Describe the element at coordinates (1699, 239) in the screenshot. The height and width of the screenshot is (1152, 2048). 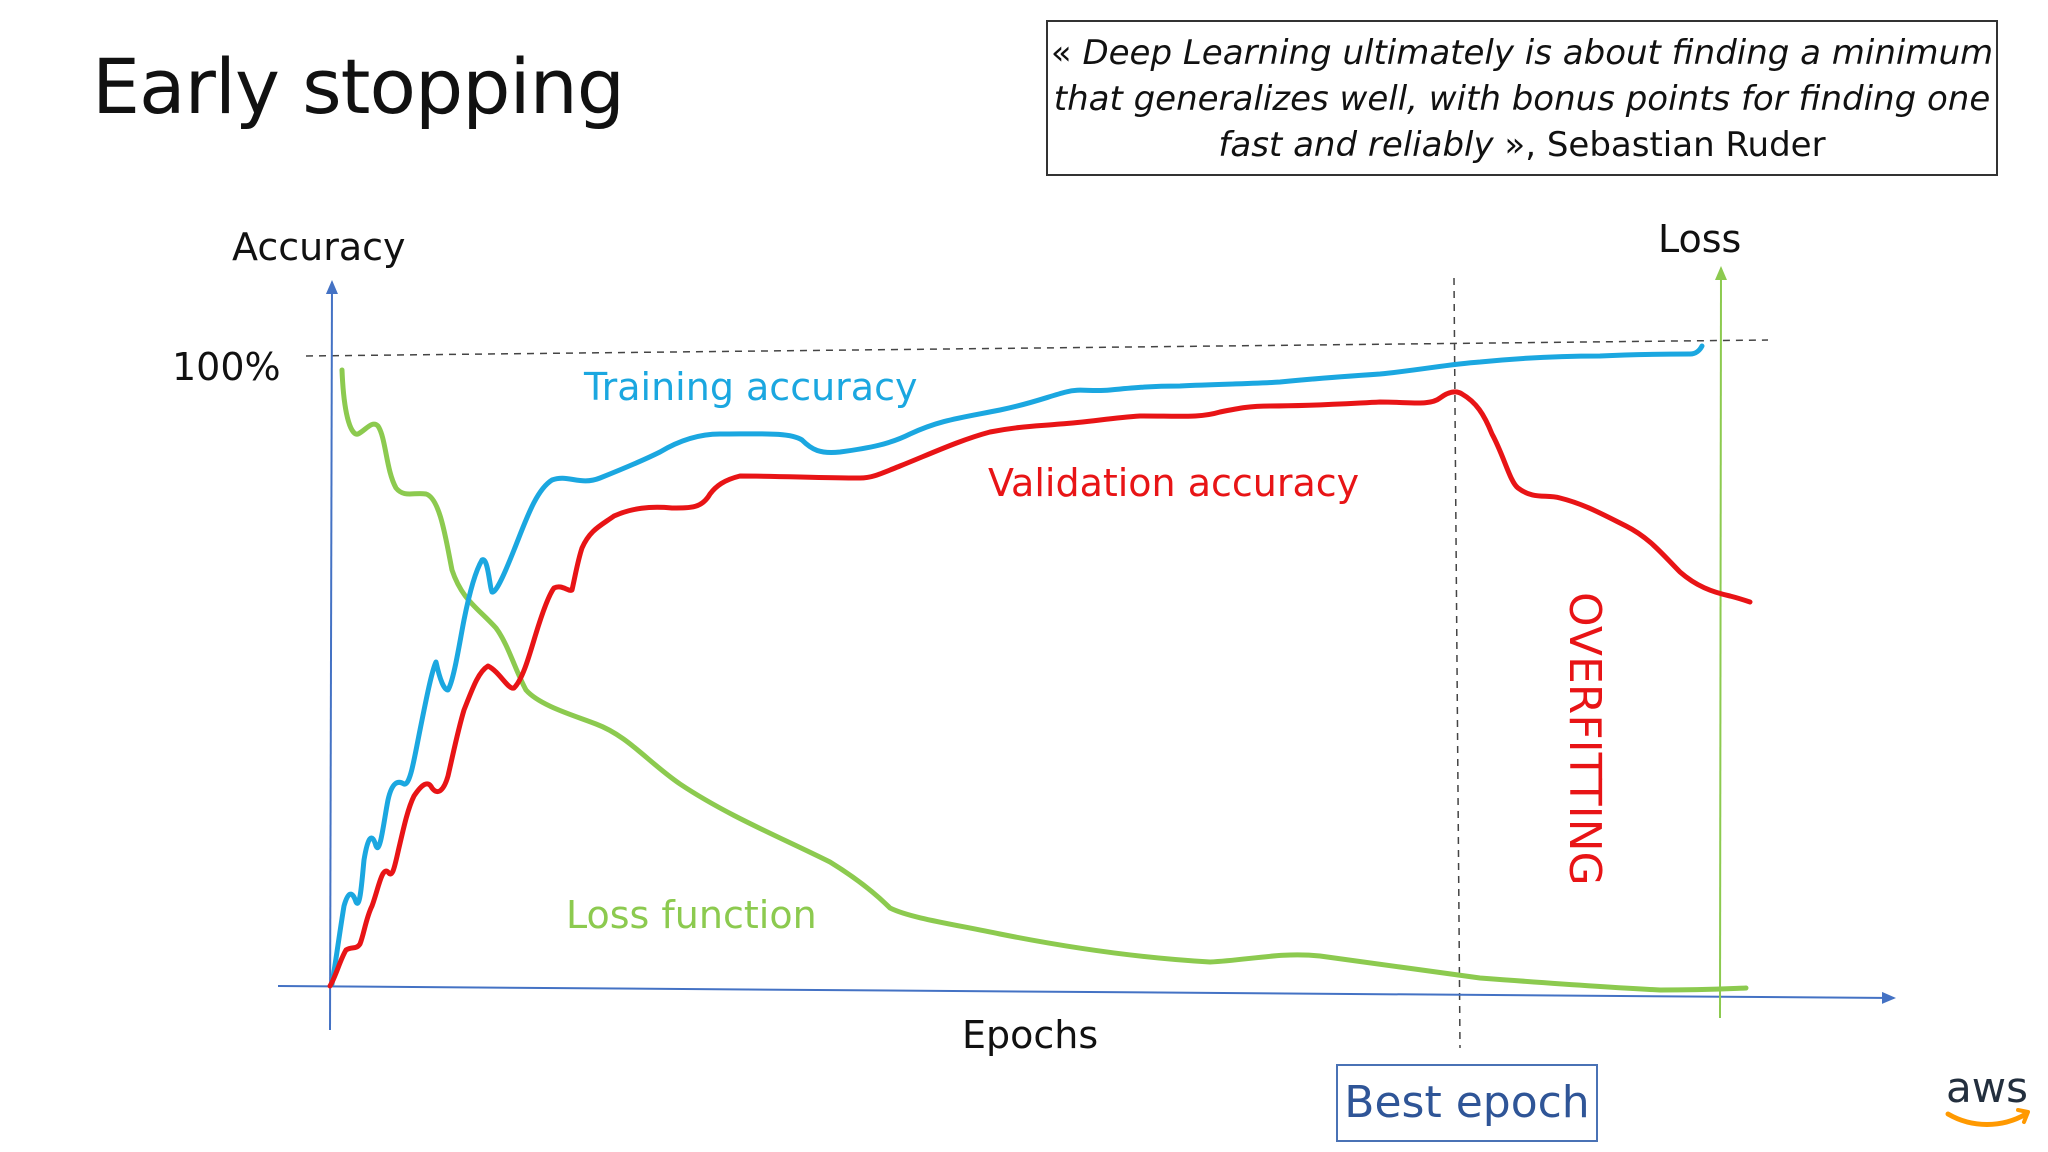
I see `loss-axis-label: Loss` at that location.